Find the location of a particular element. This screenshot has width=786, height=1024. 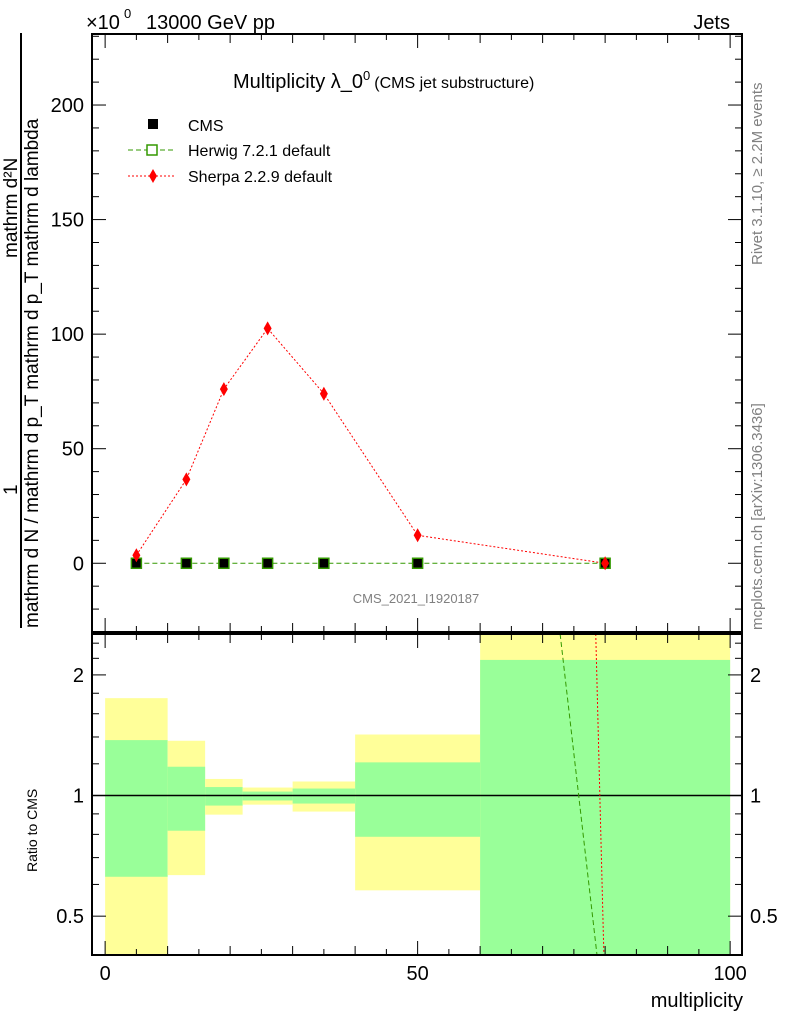

ratio-y-tick-label-right: 1 is located at coordinates (755, 797).